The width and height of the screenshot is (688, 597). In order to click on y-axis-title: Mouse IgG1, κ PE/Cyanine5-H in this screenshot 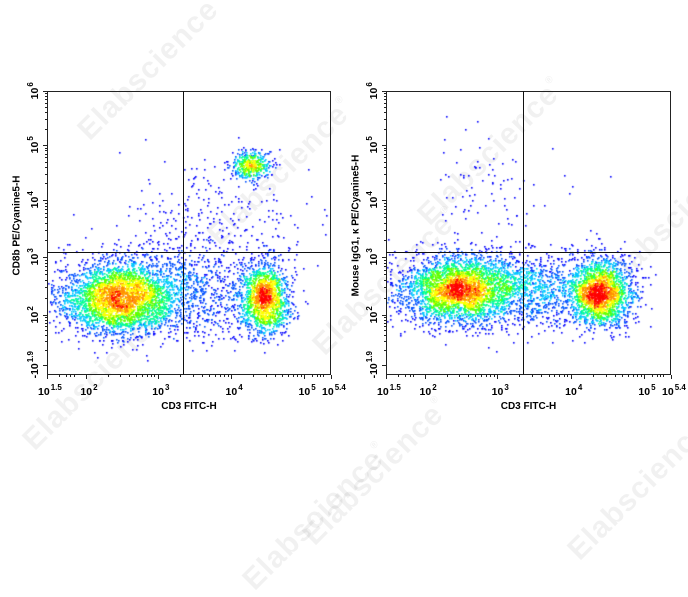, I will do `click(356, 225)`.